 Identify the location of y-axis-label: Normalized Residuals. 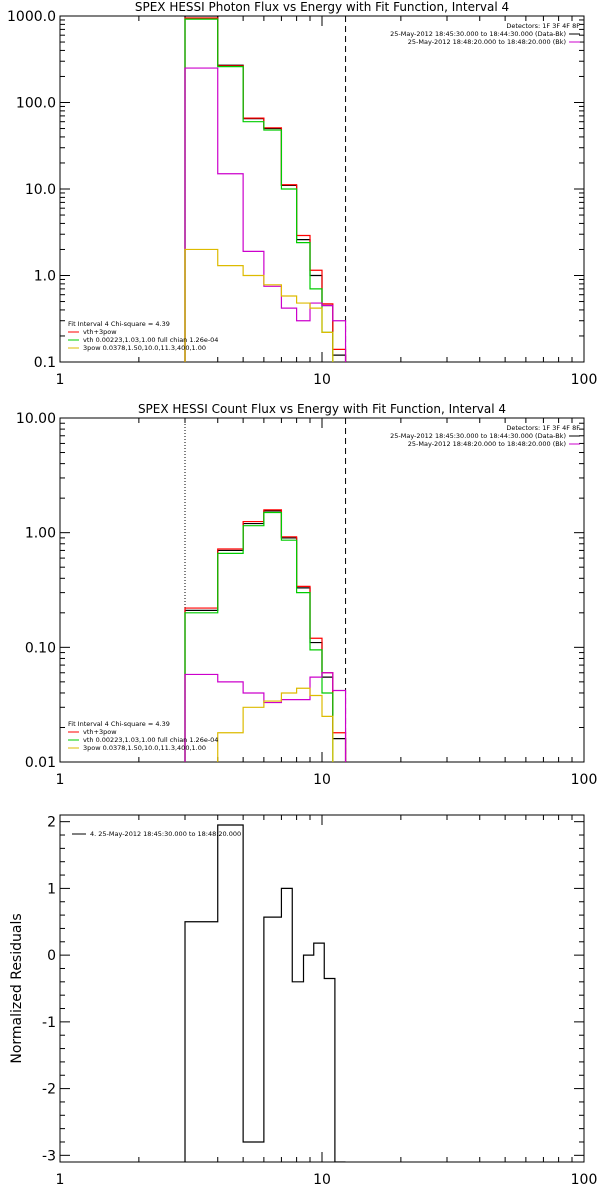
(17, 988).